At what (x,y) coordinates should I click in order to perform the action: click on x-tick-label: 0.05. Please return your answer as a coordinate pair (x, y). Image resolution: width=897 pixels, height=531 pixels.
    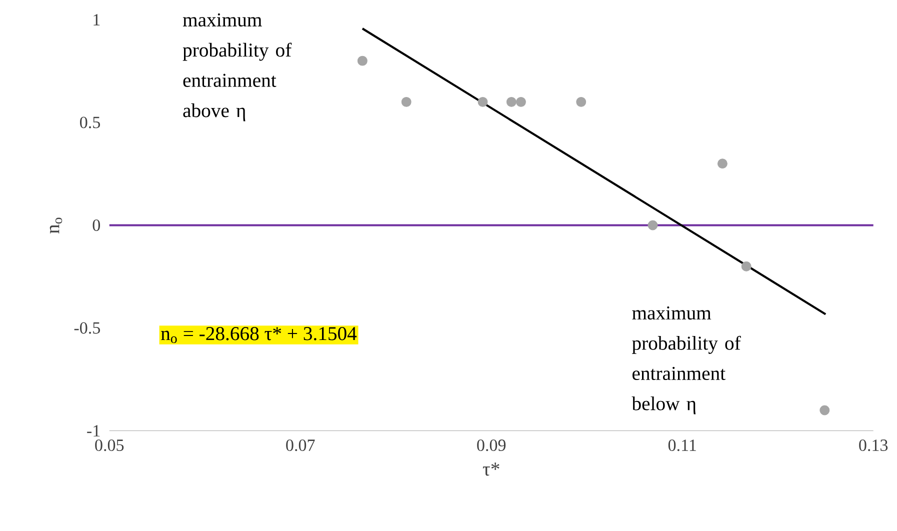
    Looking at the image, I should click on (109, 445).